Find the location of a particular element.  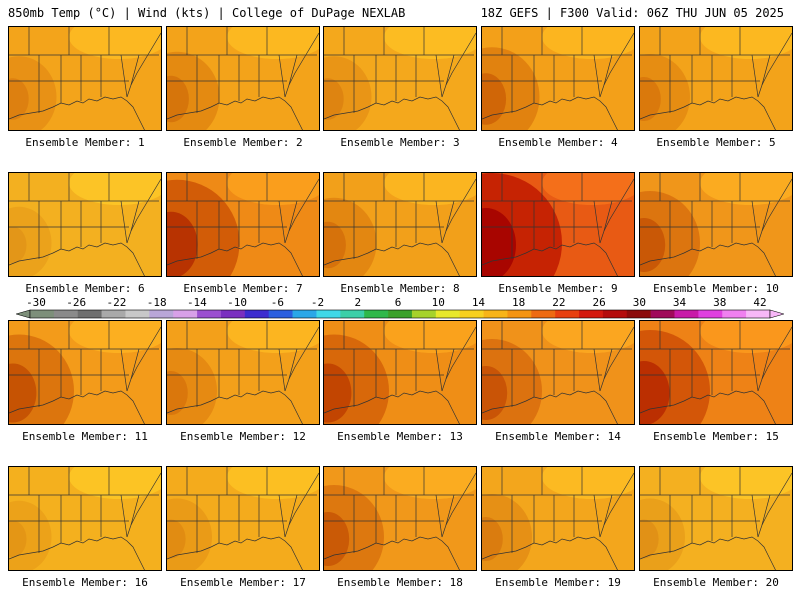

ensemble-member-label: Ensemble Member: 5 is located at coordinates (716, 142).